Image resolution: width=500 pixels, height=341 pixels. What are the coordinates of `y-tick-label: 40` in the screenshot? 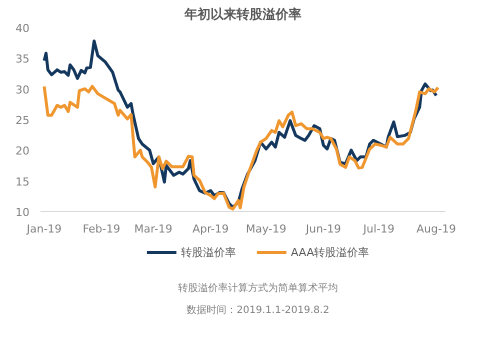 It's located at (23, 28).